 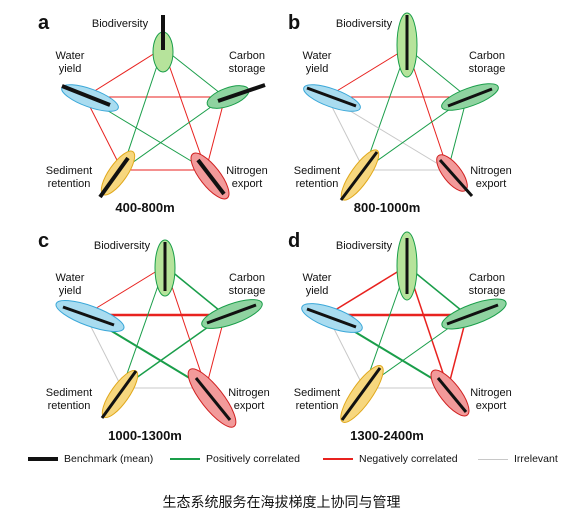 What do you see at coordinates (109, 459) in the screenshot?
I see `legend-benchmark-label: Benchmark (mean)` at bounding box center [109, 459].